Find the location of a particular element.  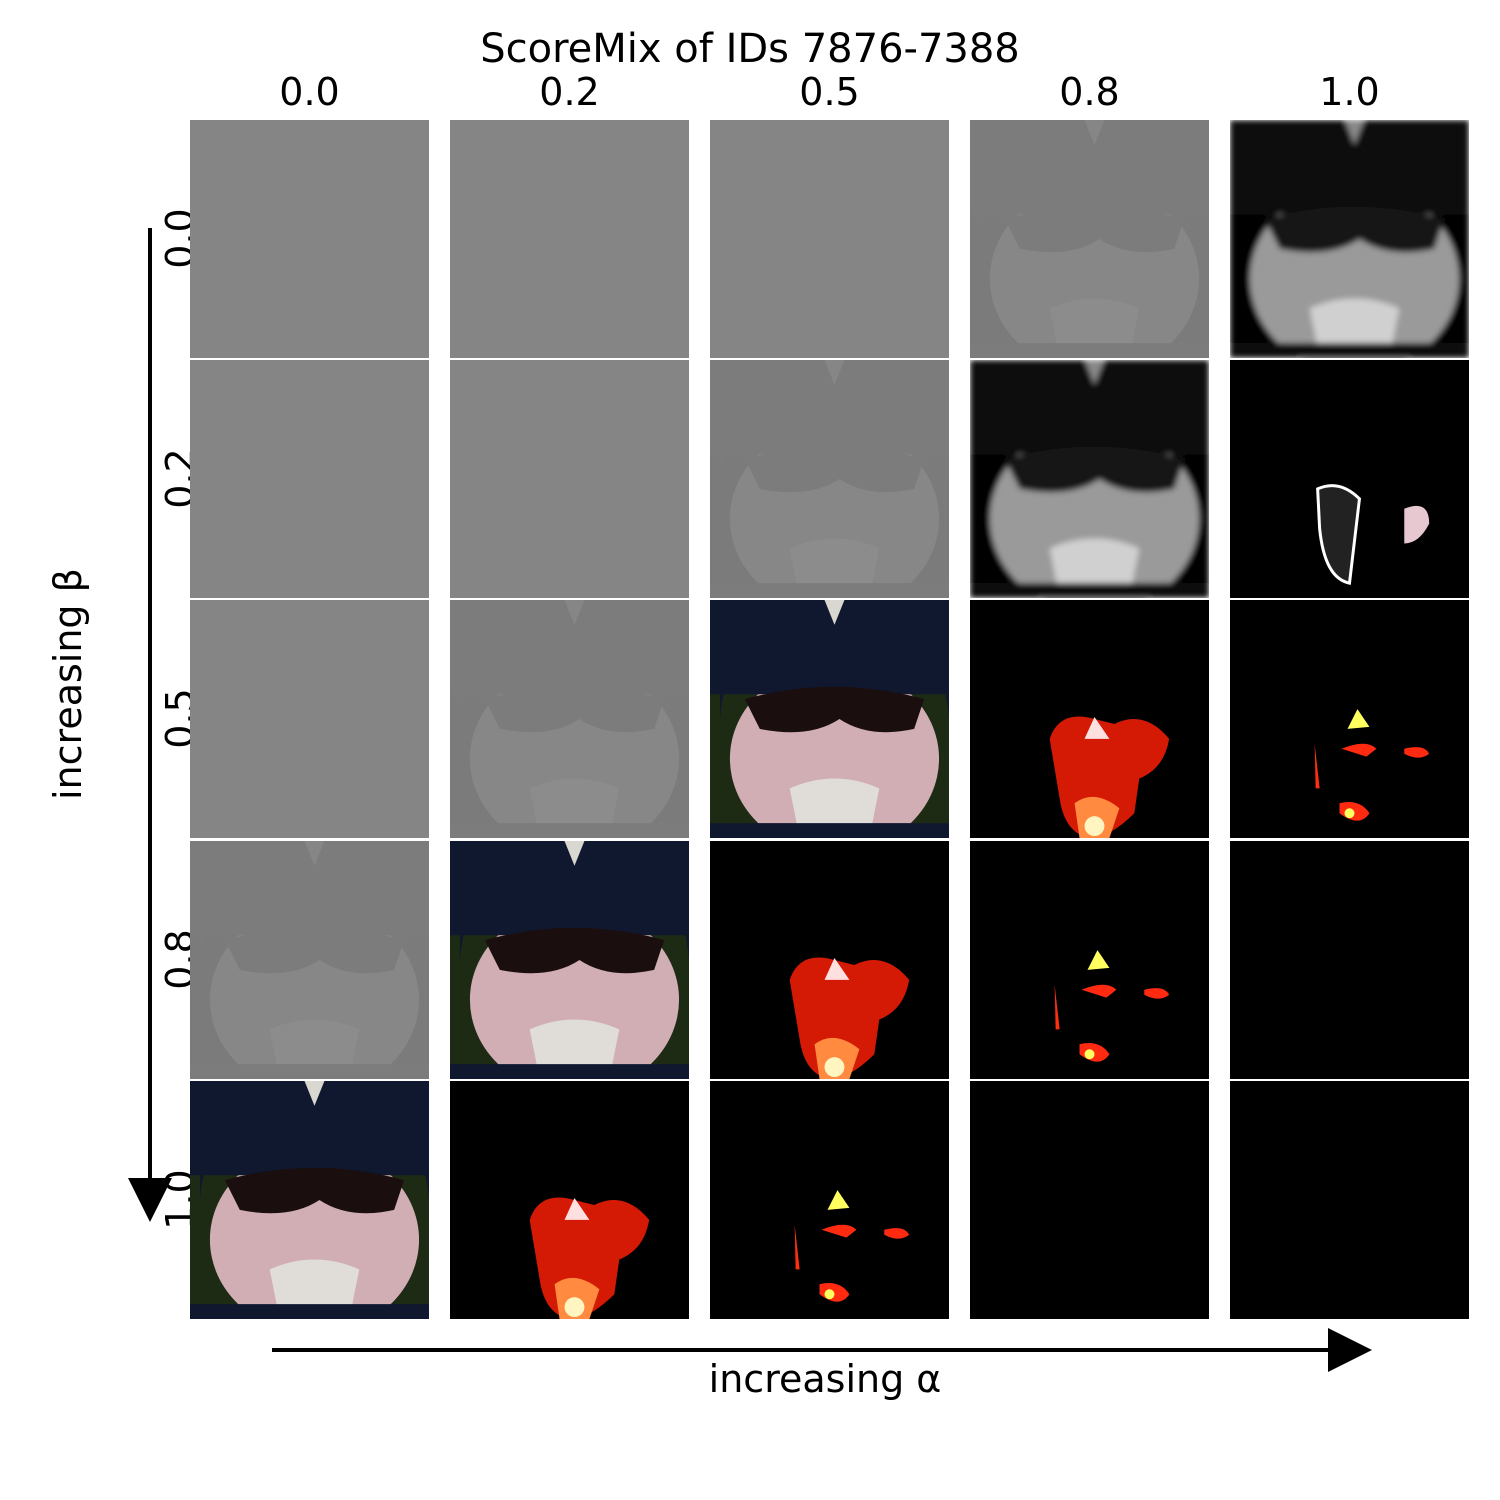

y-axis-label: increasing β is located at coordinates (68, 684).